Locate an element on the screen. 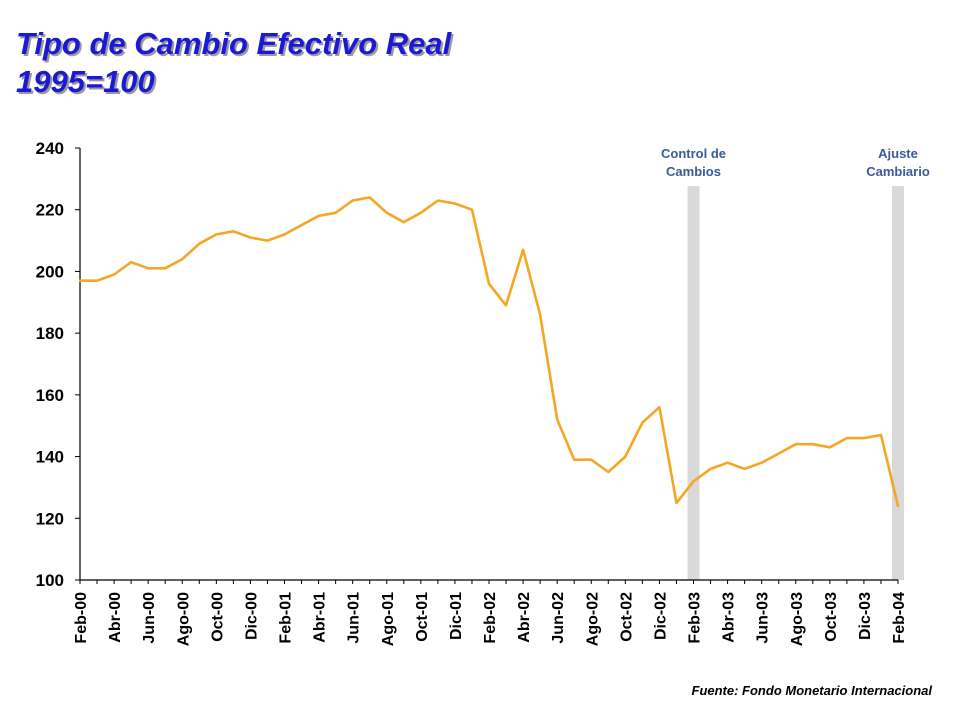 This screenshot has width=960, height=720. source-note: Fuente: Fondo Monetario Internacional is located at coordinates (812, 690).